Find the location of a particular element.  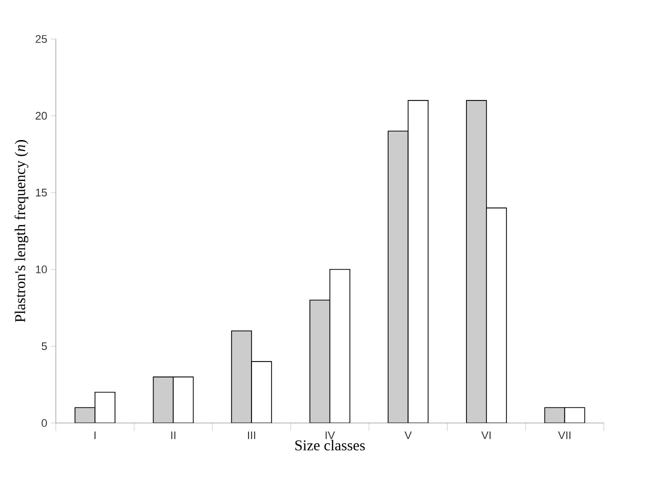

x-axis-title: Size classes is located at coordinates (330, 445).